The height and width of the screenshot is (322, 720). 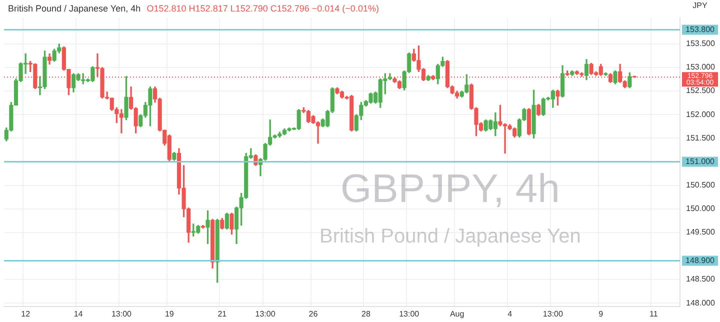 What do you see at coordinates (701, 232) in the screenshot?
I see `y-tick-label: 149.500` at bounding box center [701, 232].